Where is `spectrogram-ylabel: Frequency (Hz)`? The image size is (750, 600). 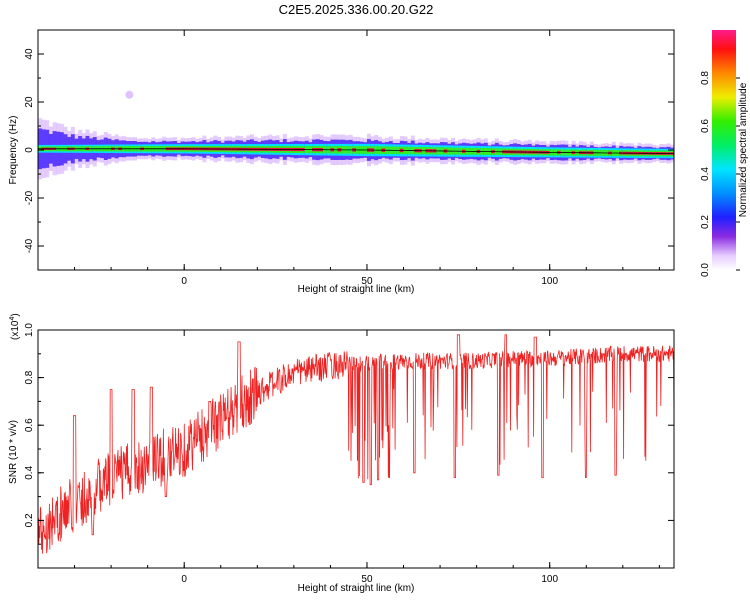 spectrogram-ylabel: Frequency (Hz) is located at coordinates (13, 150).